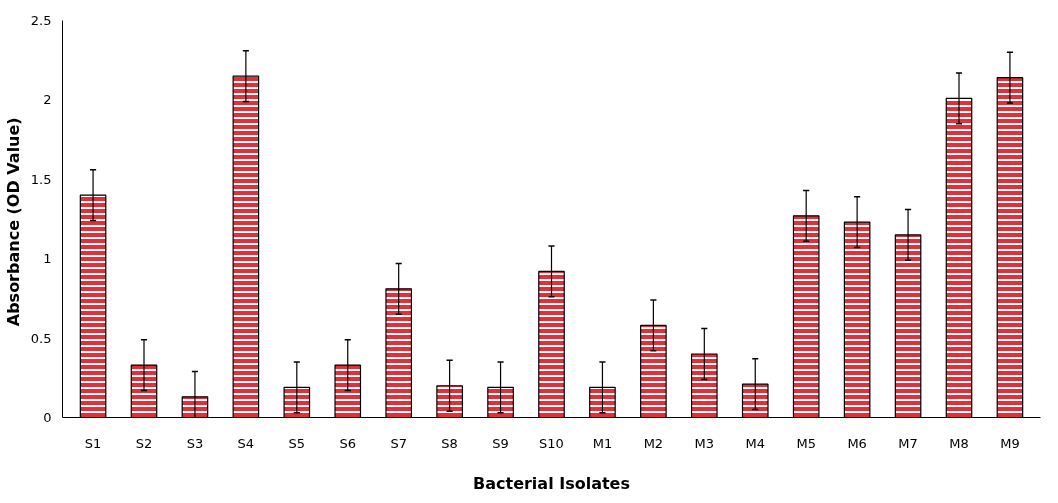 This screenshot has width=1058, height=503. What do you see at coordinates (13, 222) in the screenshot?
I see `y-axis-title: Absorbance (OD Value)` at bounding box center [13, 222].